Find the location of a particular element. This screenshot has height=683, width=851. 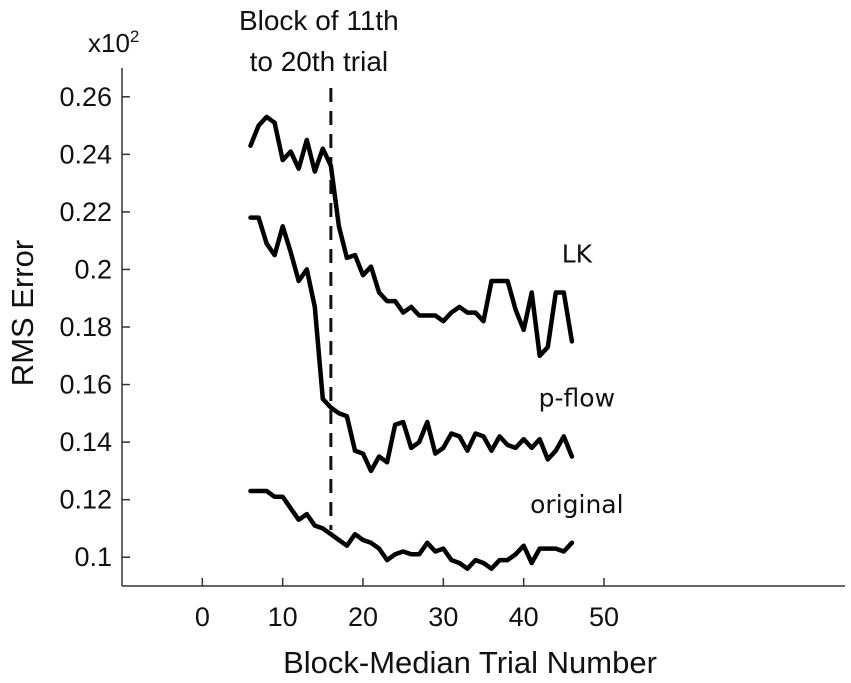

series-label-lk: LK is located at coordinates (577, 253).